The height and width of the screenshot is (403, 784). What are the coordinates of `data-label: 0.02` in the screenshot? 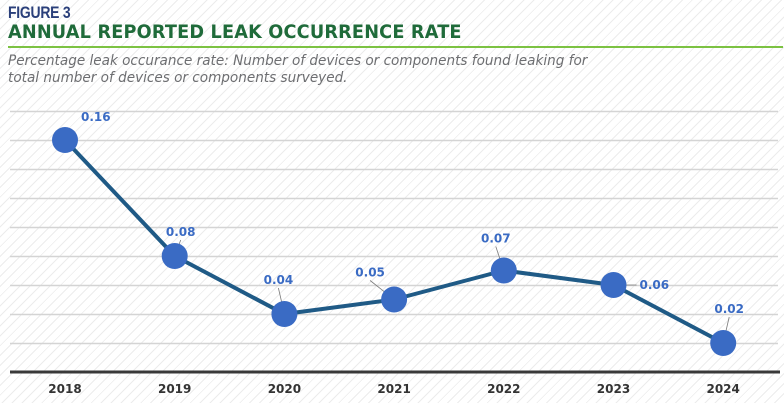 It's located at (729, 309).